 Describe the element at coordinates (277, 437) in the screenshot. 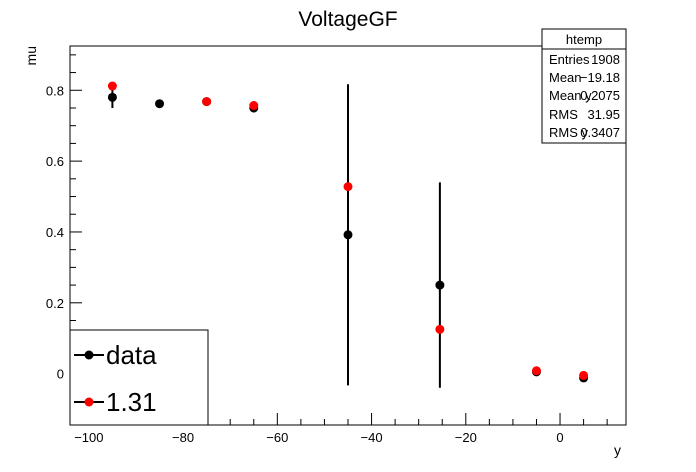

I see `x-tick-label: −60` at that location.